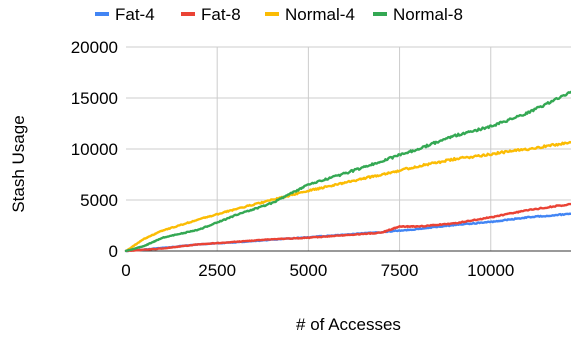 The image size is (571, 339). Describe the element at coordinates (18, 163) in the screenshot. I see `y-axis-title: Stash Usage` at that location.